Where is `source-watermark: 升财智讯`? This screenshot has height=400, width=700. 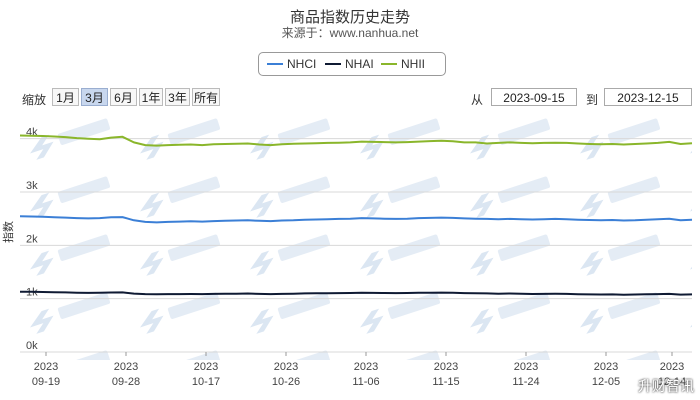
source-watermark: 升财智讯 is located at coordinates (666, 386).